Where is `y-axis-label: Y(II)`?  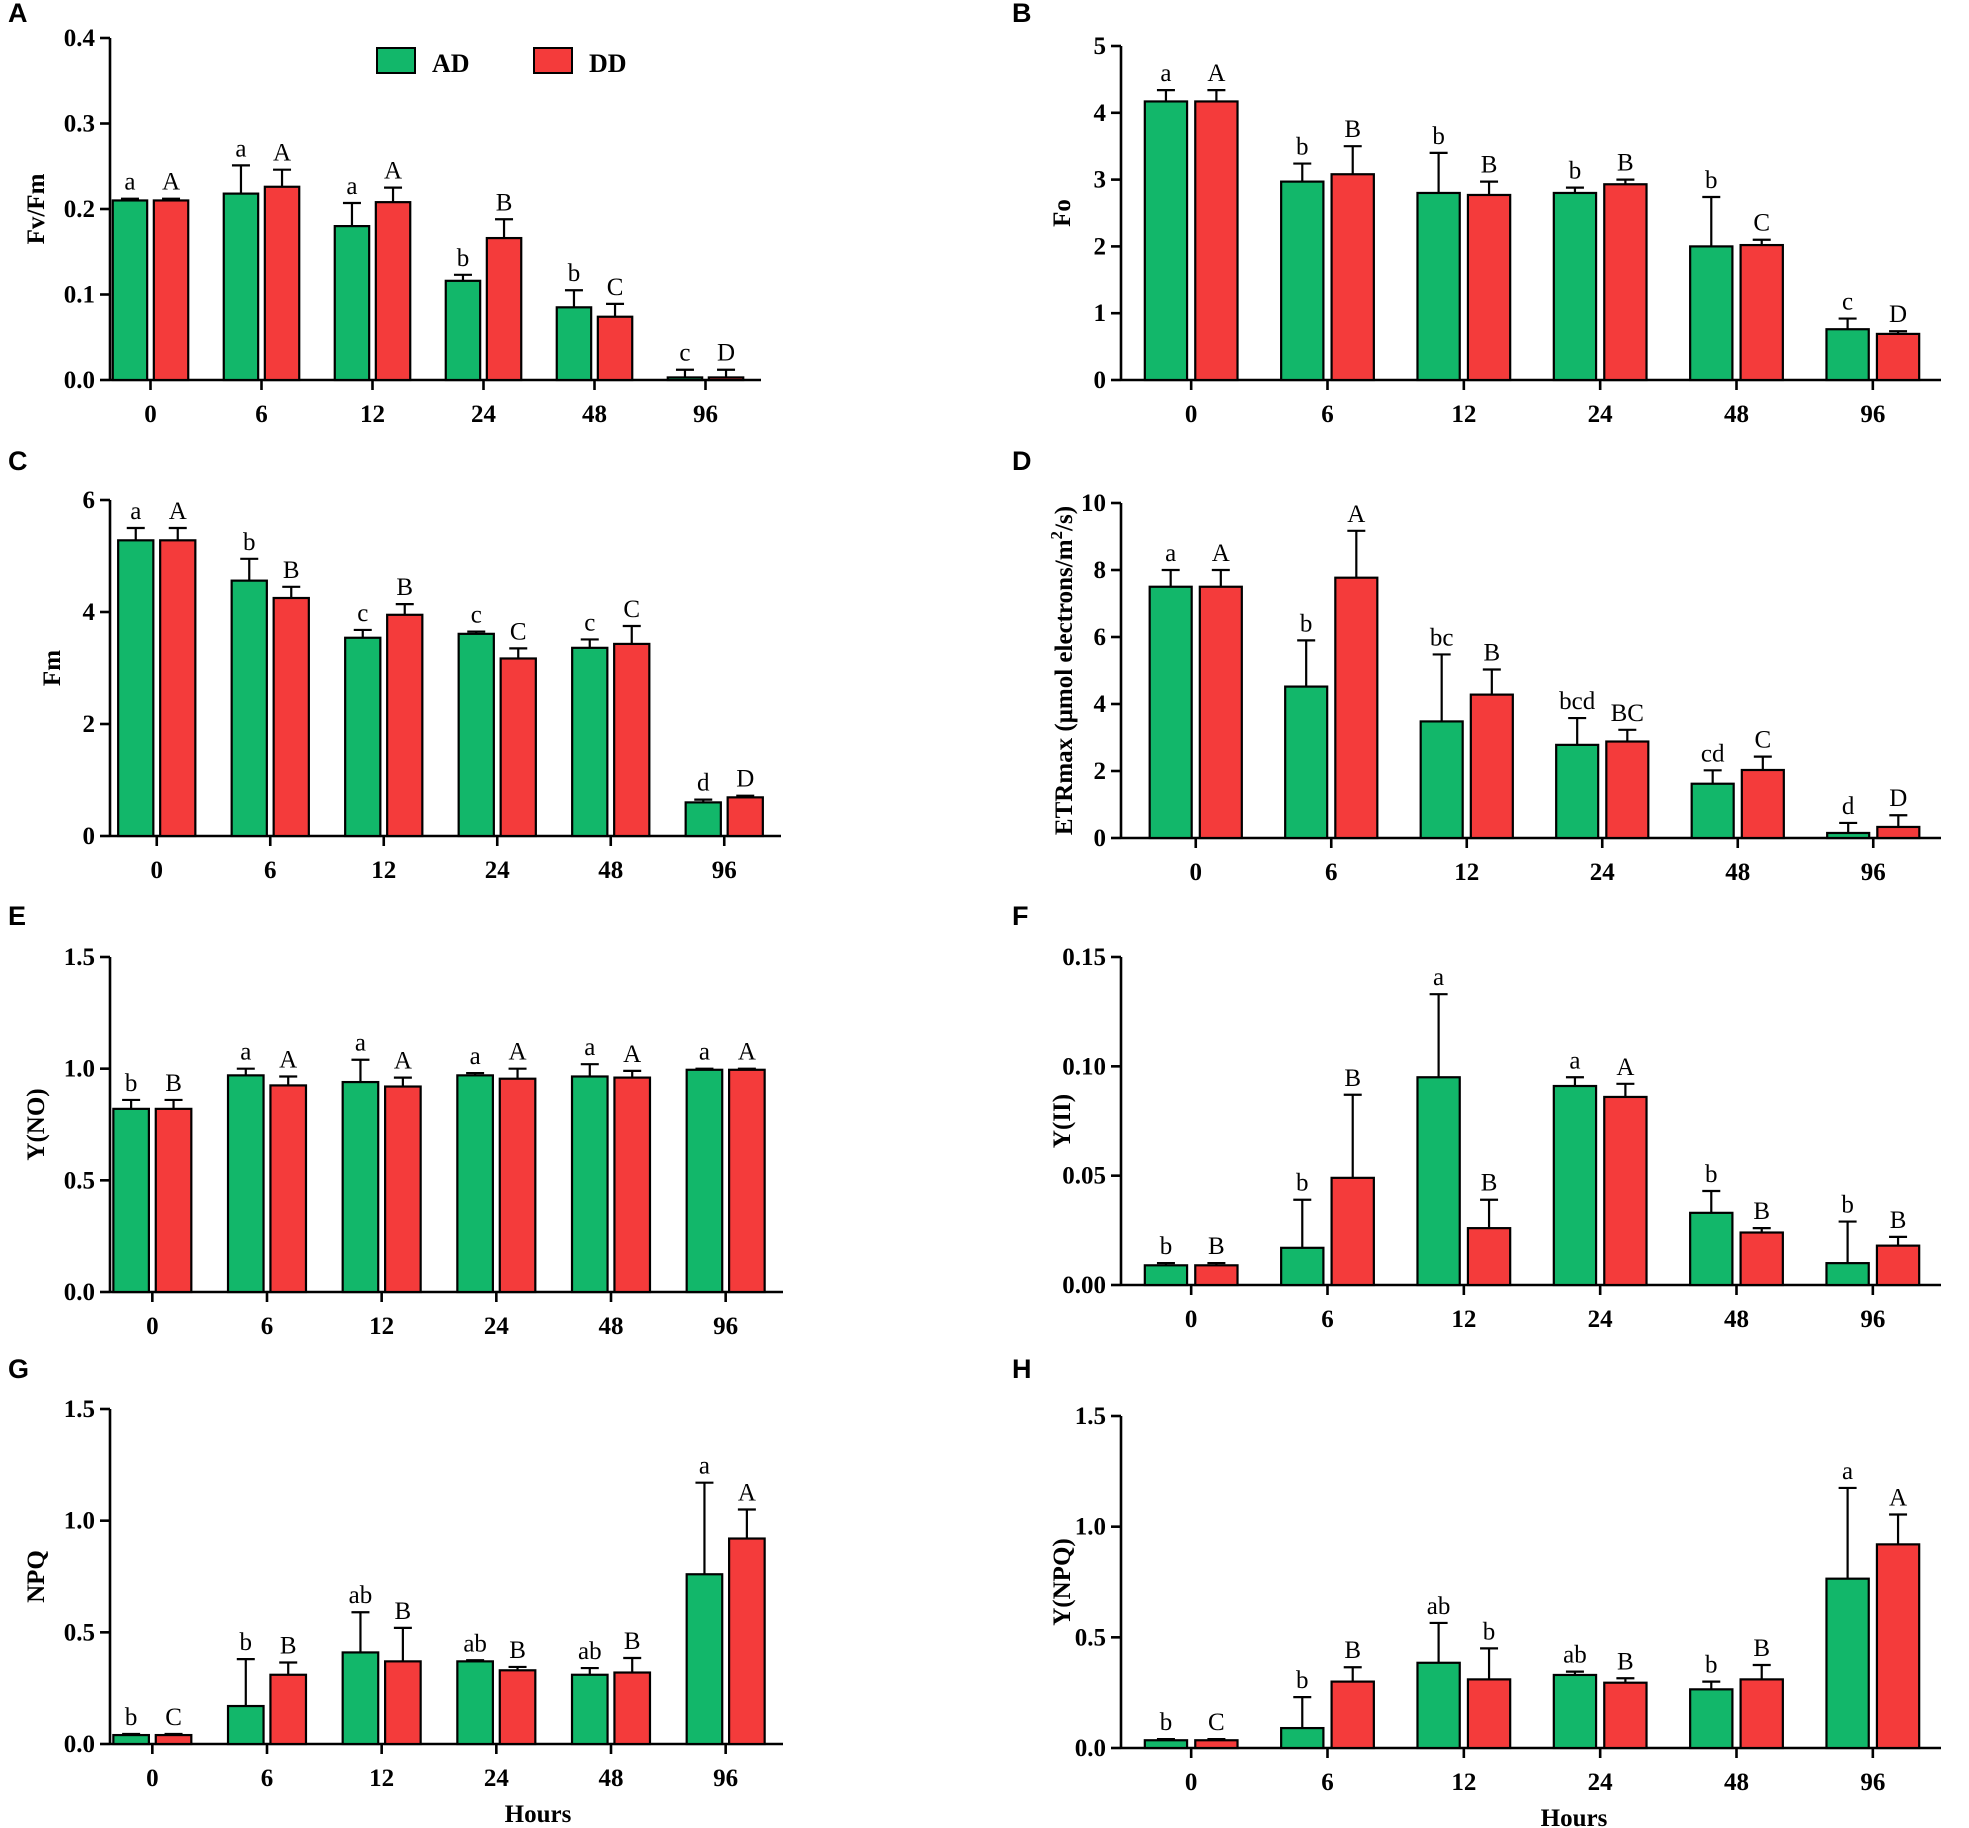
y-axis-label: Y(II) is located at coordinates (1062, 1121).